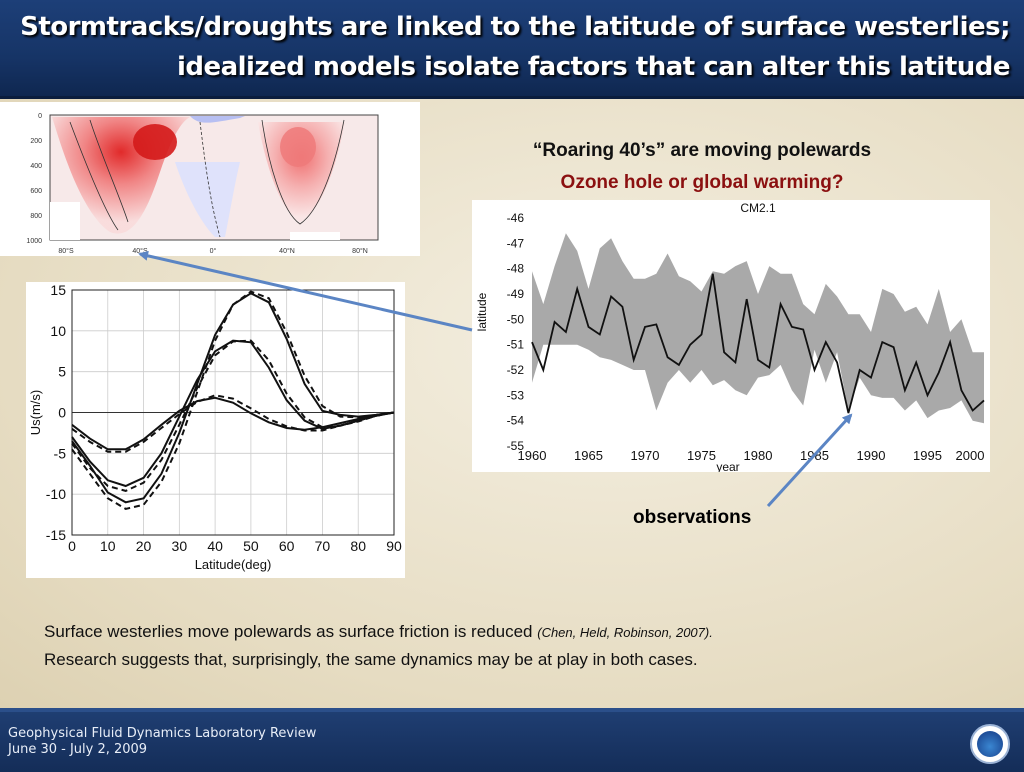  I want to click on map-xtick: 40°N, so click(287, 251).